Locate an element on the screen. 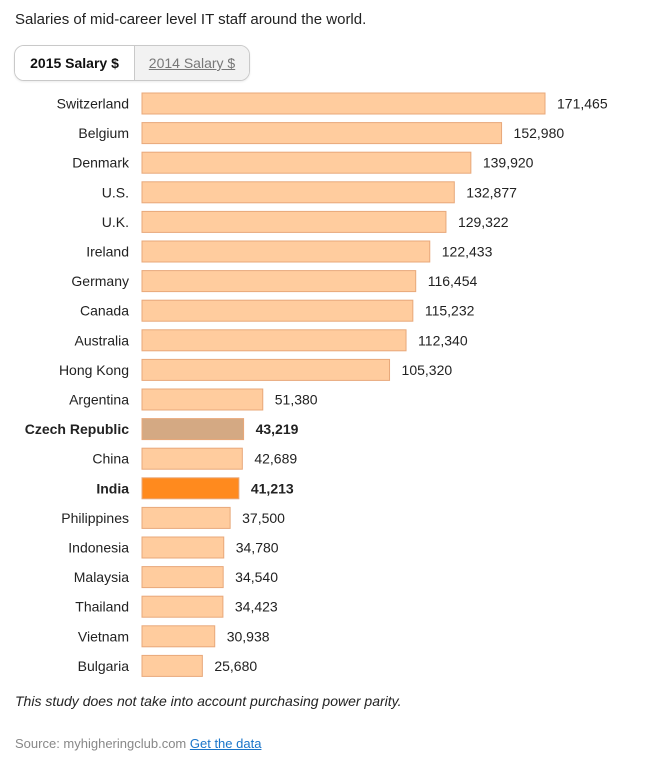 This screenshot has width=657, height=768. category-label-australia: Australia is located at coordinates (102, 340).